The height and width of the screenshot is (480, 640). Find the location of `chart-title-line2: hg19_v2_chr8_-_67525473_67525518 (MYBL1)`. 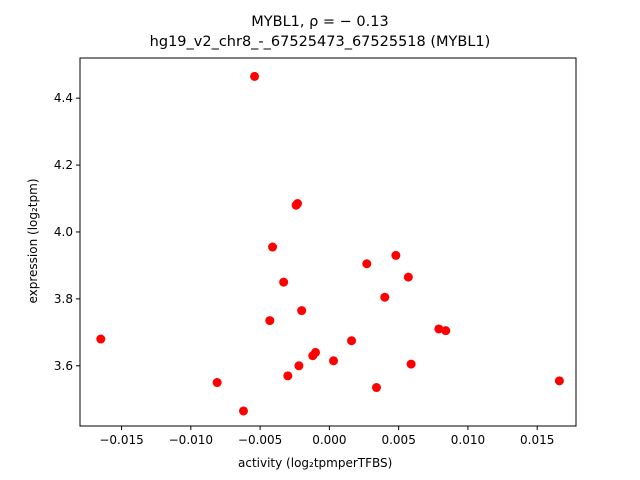

chart-title-line2: hg19_v2_chr8_-_67525473_67525518 (MYBL1) is located at coordinates (320, 42).